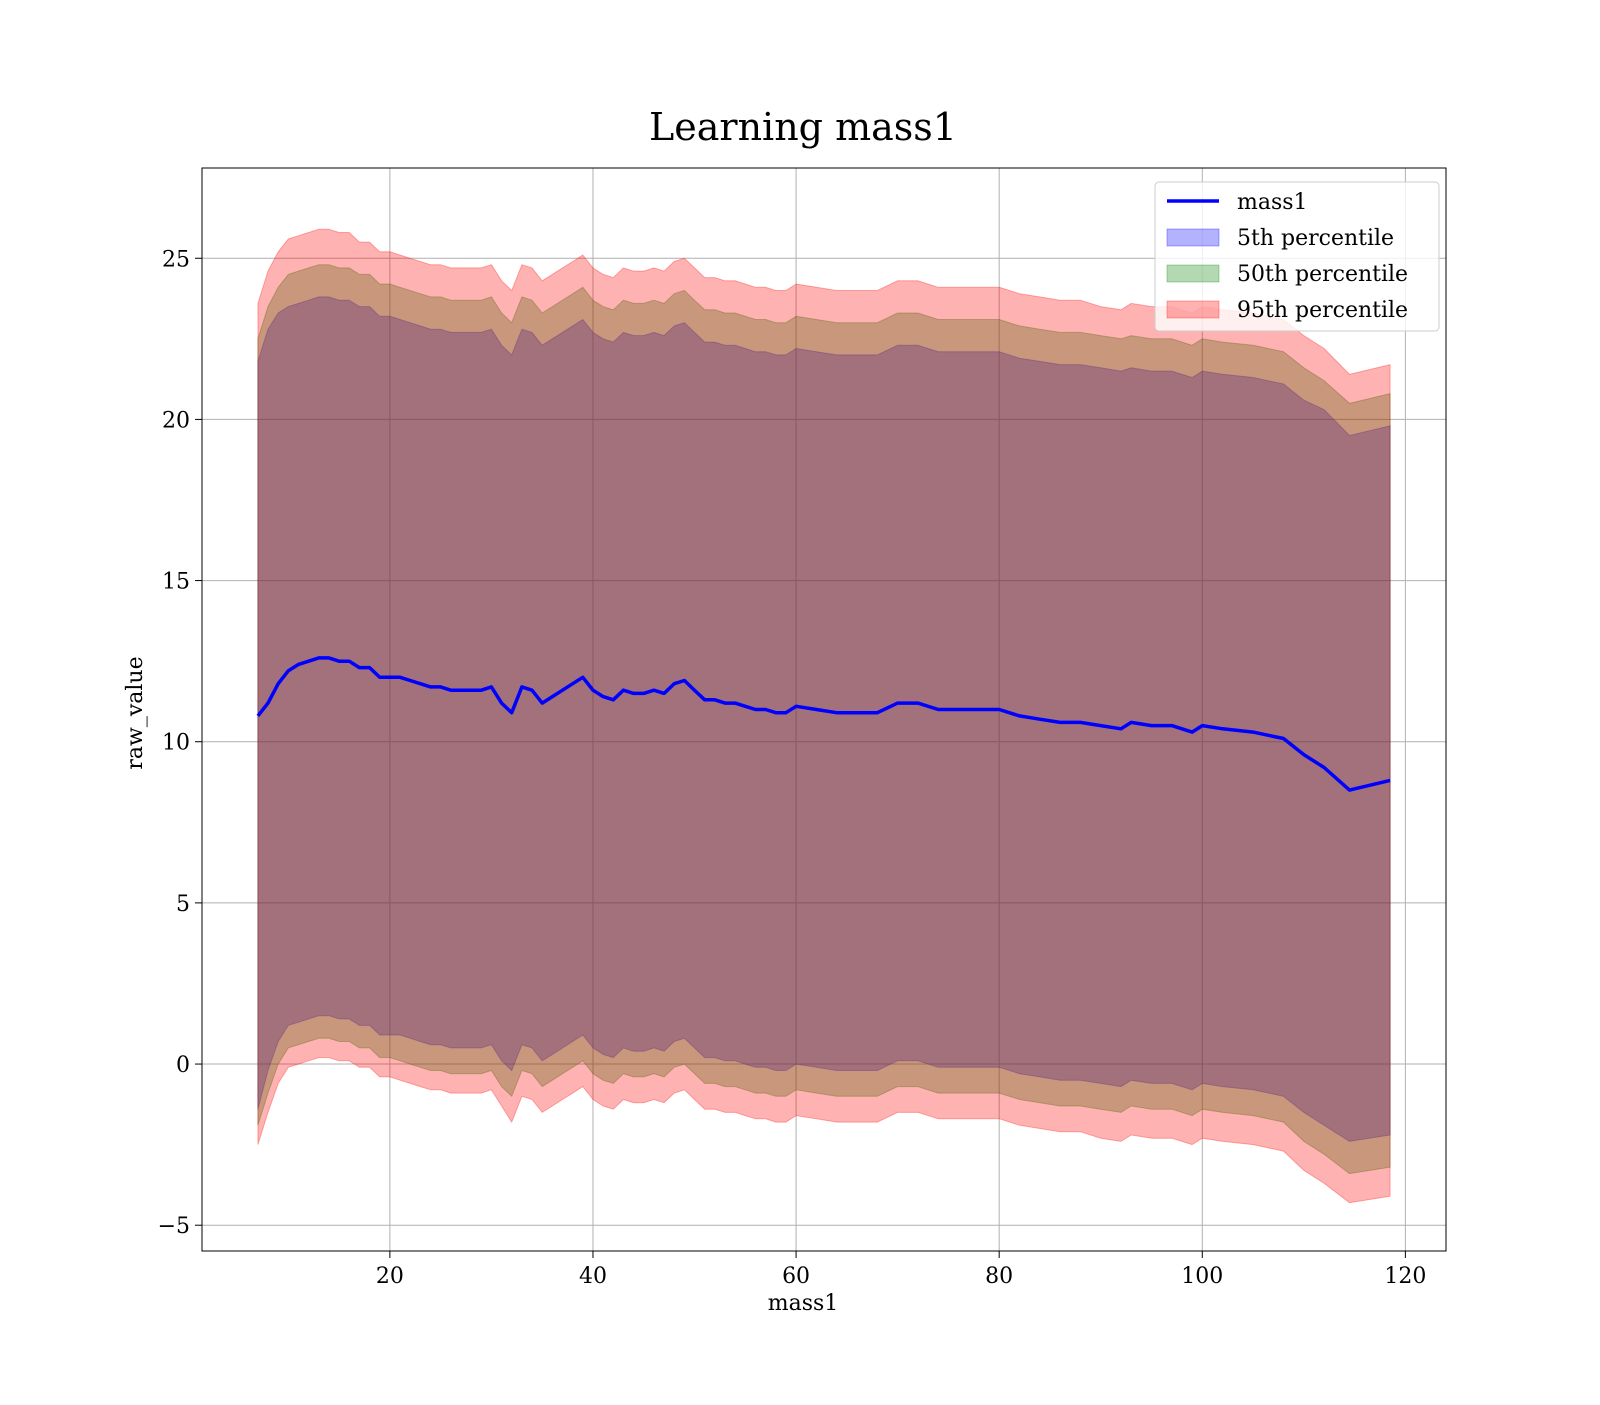 The image size is (1600, 1405). I want to click on x-tick-label: 20, so click(390, 1276).